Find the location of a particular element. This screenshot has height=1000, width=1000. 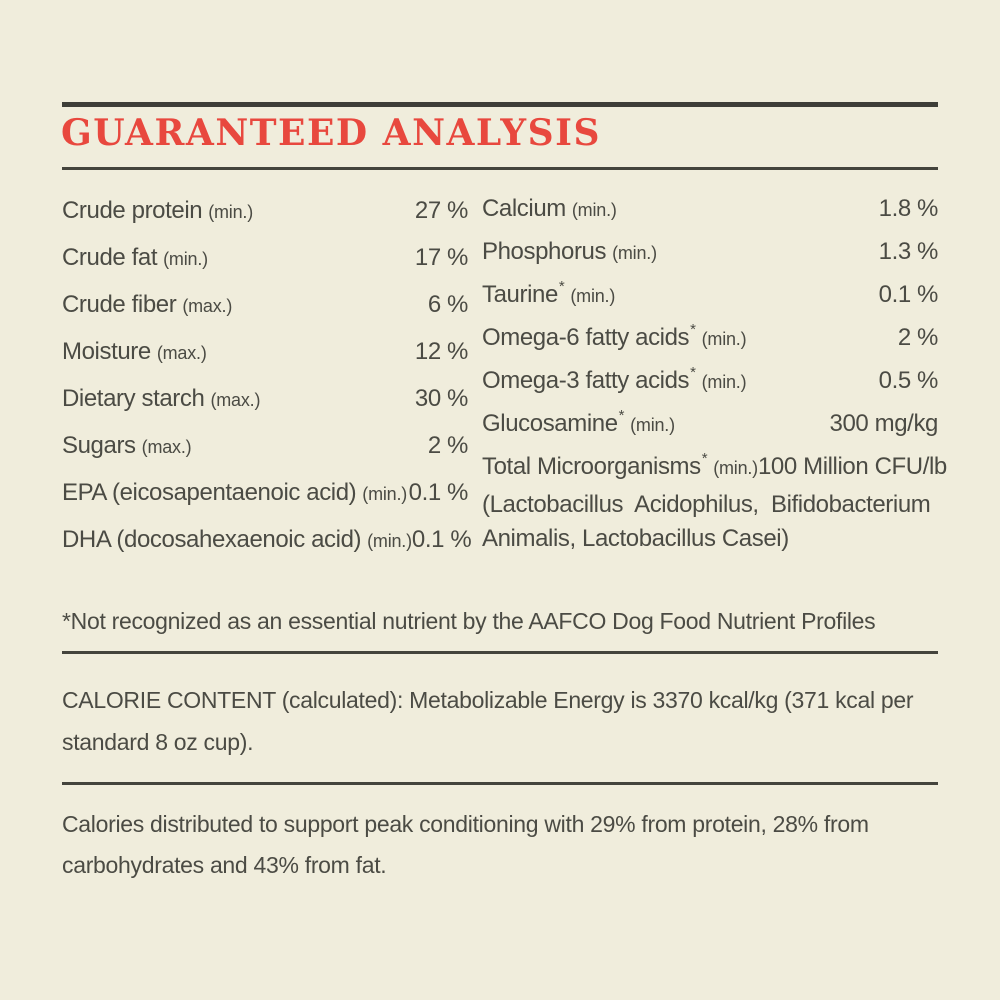

nutrient-label: EPA (eicosapentaenoic acid) (min.) is located at coordinates (235, 492).